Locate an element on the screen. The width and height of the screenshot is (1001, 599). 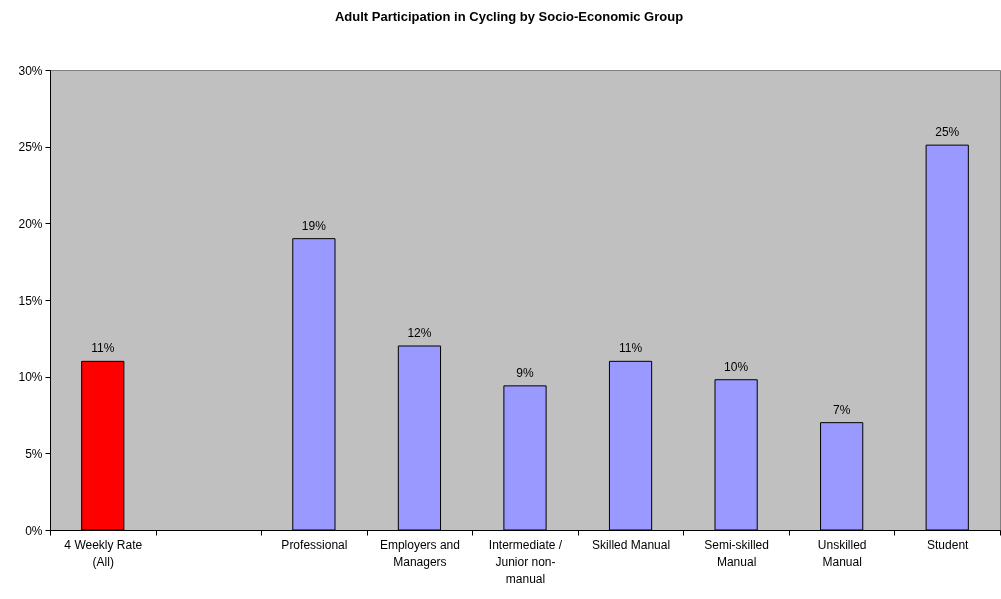
x-tick-label: Professional is located at coordinates (314, 544).